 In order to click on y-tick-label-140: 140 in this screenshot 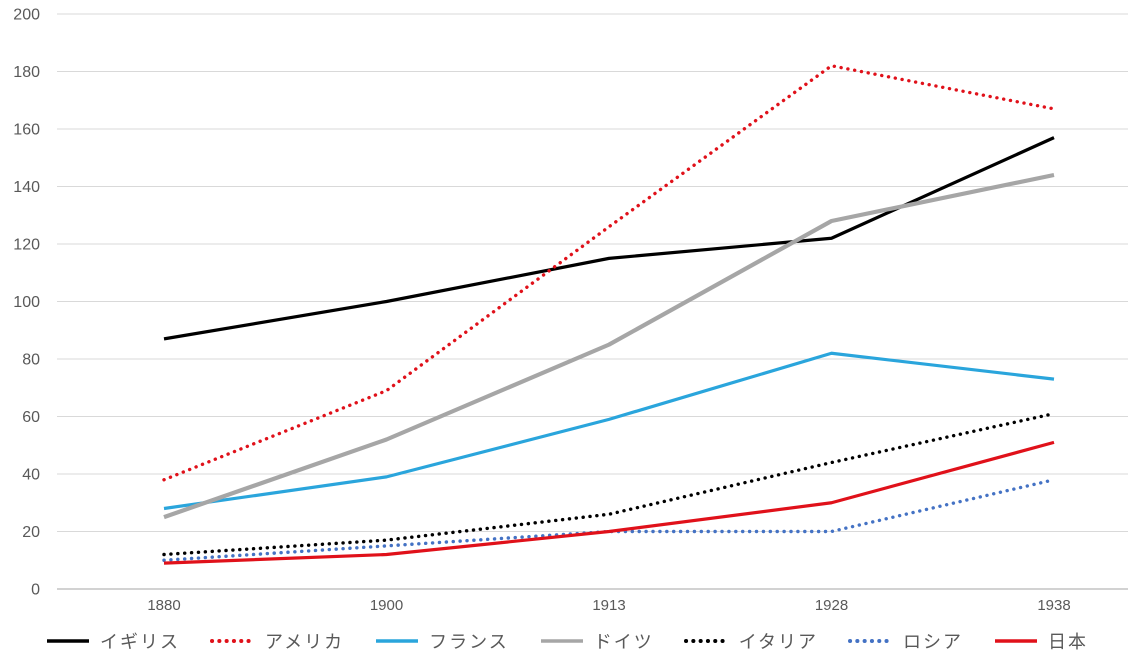, I will do `click(26, 187)`.